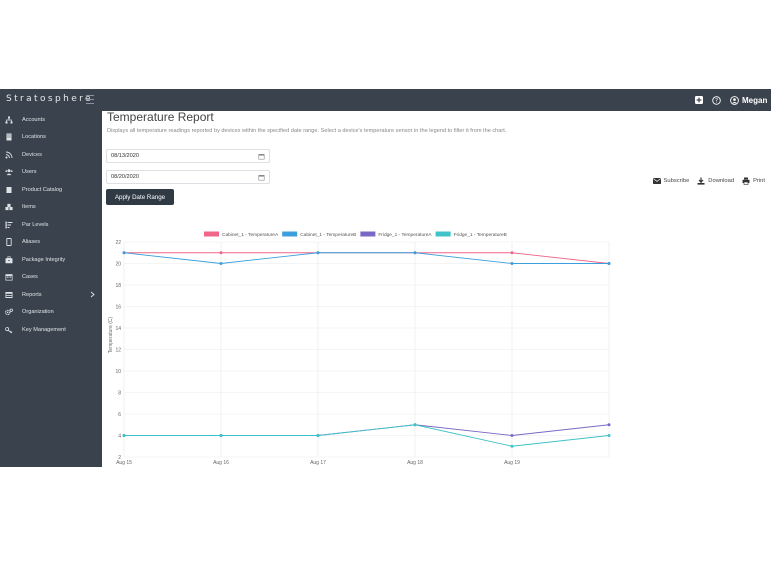 The width and height of the screenshot is (771, 578). What do you see at coordinates (9, 120) in the screenshot?
I see `sitemap-icon` at bounding box center [9, 120].